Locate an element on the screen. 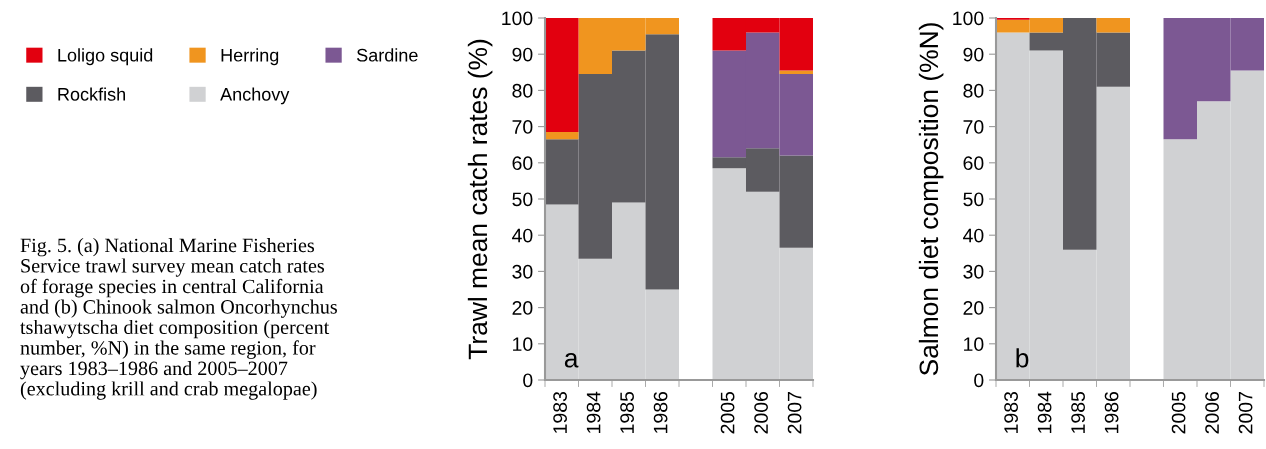 This screenshot has width=1266, height=449. y-axis-title: Trawl mean catch rates (%) is located at coordinates (480, 199).